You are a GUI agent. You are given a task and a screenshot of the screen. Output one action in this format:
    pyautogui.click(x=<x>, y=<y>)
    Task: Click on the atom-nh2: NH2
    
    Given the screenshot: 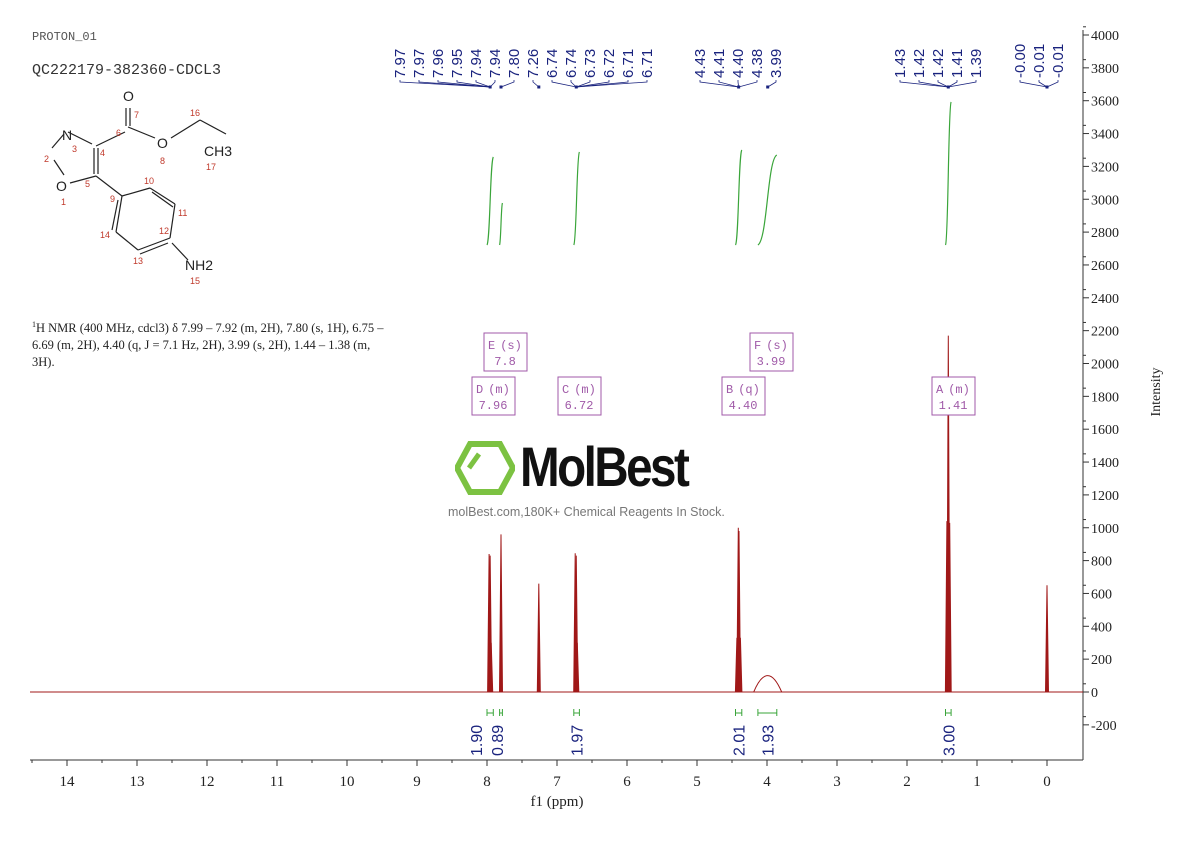 What is the action you would take?
    pyautogui.click(x=199, y=265)
    